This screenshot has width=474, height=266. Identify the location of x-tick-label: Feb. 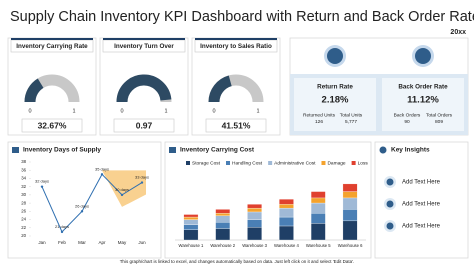
(62, 242).